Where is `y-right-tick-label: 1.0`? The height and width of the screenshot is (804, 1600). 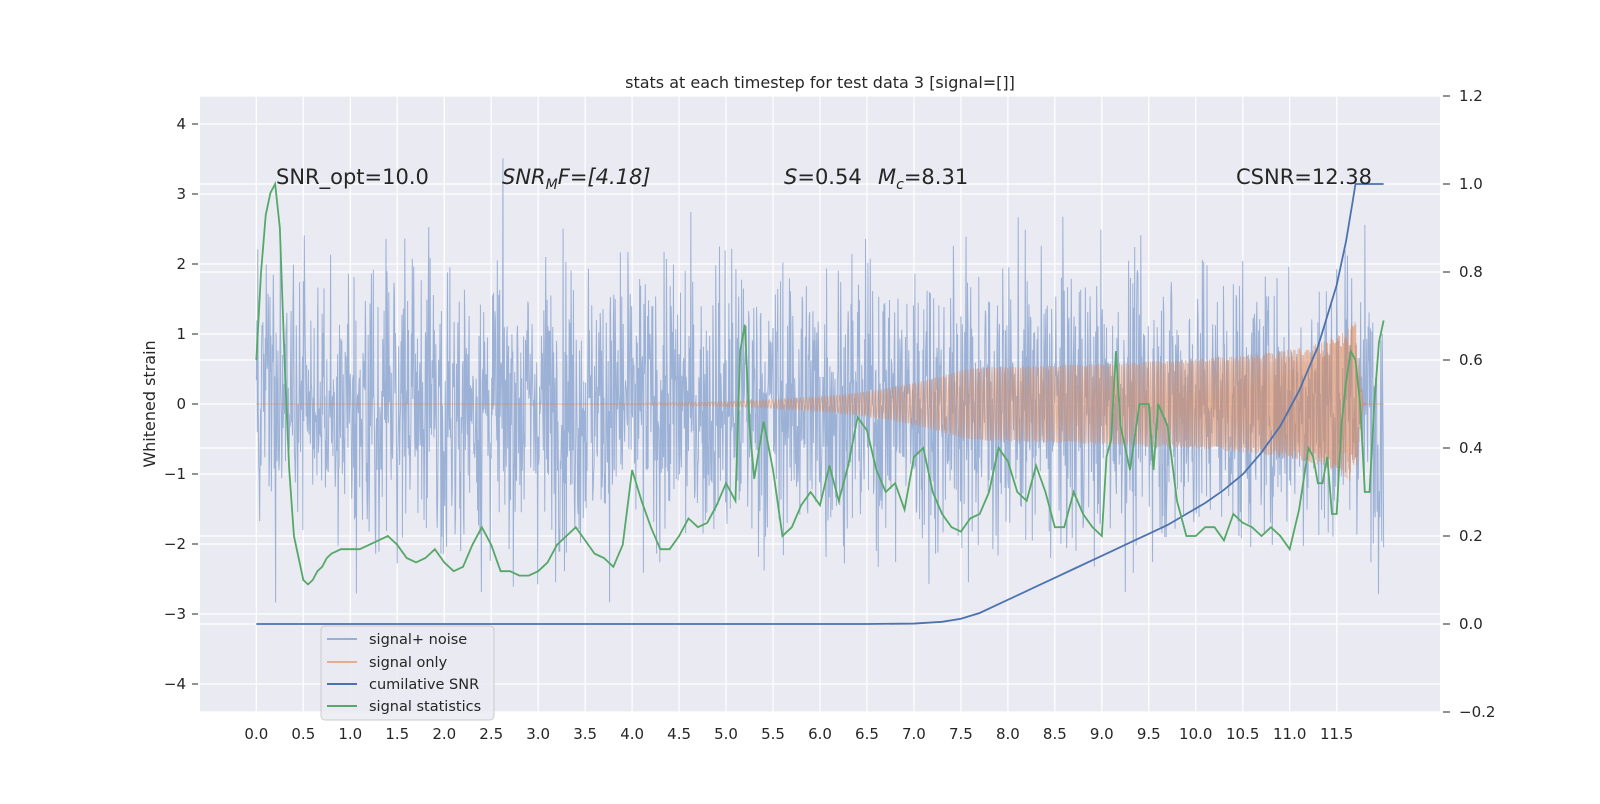
y-right-tick-label: 1.0 is located at coordinates (1471, 184).